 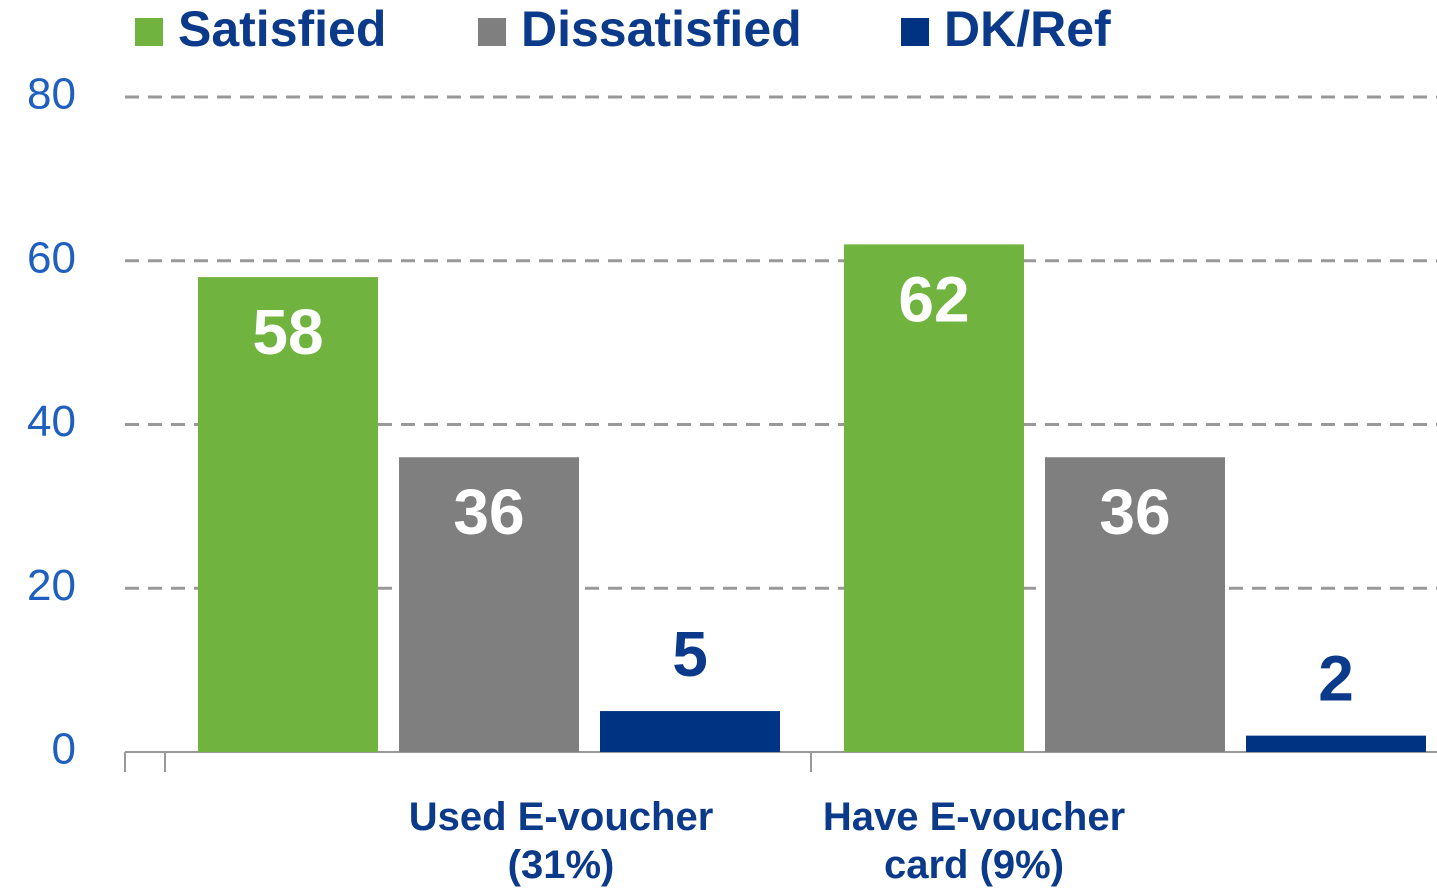 What do you see at coordinates (64, 749) in the screenshot?
I see `y-tick-label: 0` at bounding box center [64, 749].